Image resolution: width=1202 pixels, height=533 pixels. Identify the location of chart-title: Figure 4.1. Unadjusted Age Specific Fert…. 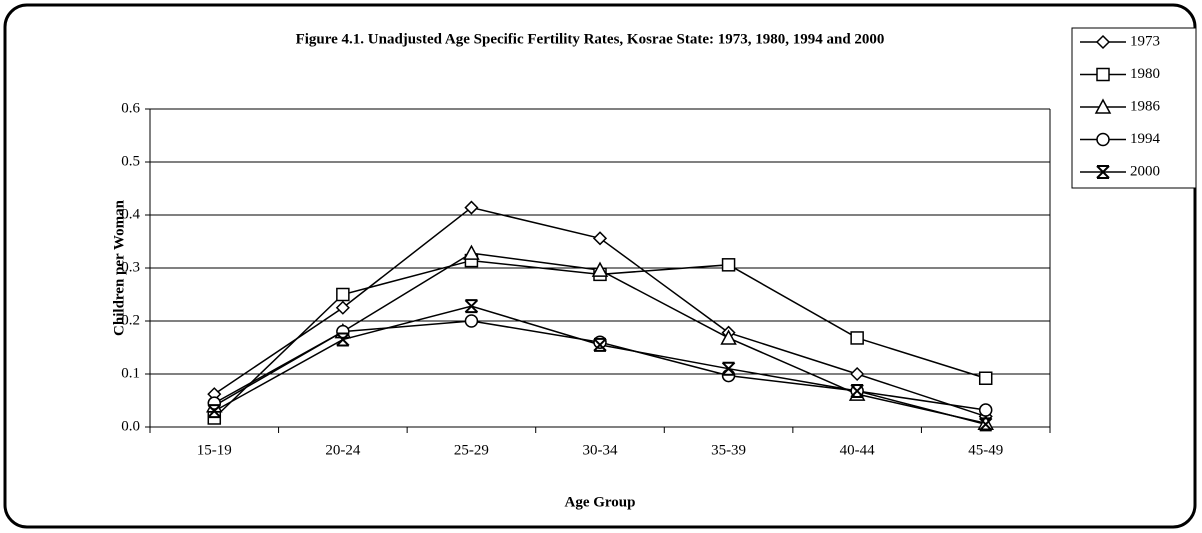
(590, 39).